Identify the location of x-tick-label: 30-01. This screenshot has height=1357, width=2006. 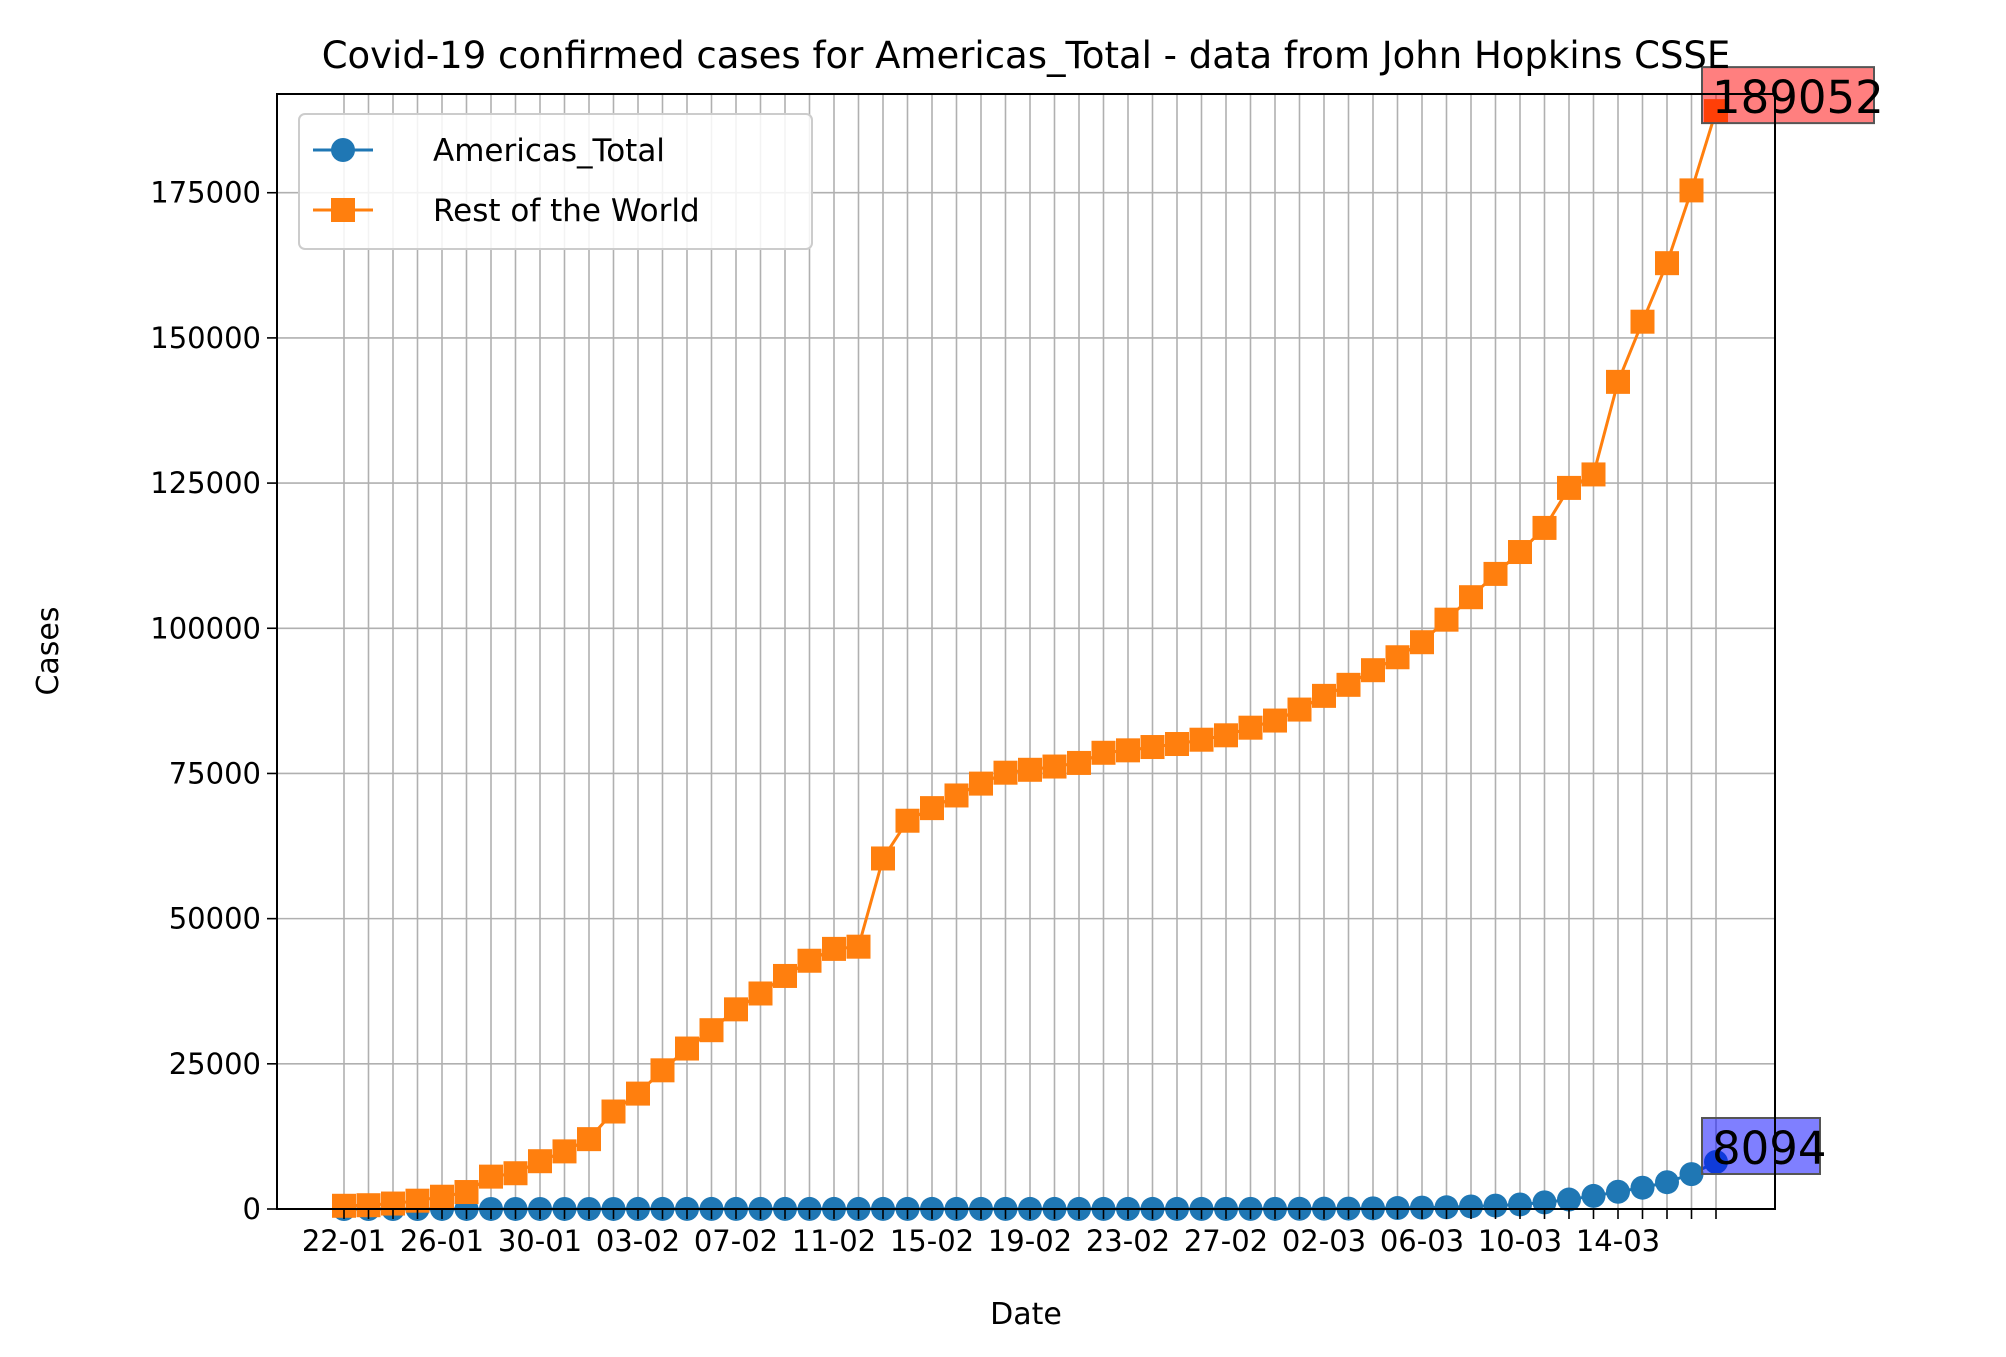
(540, 1241).